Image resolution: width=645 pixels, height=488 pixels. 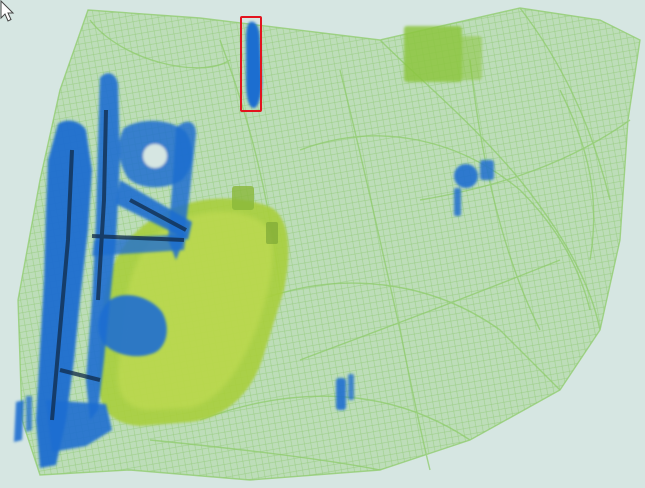 I want to click on detection-bounding-box, so click(x=251, y=64).